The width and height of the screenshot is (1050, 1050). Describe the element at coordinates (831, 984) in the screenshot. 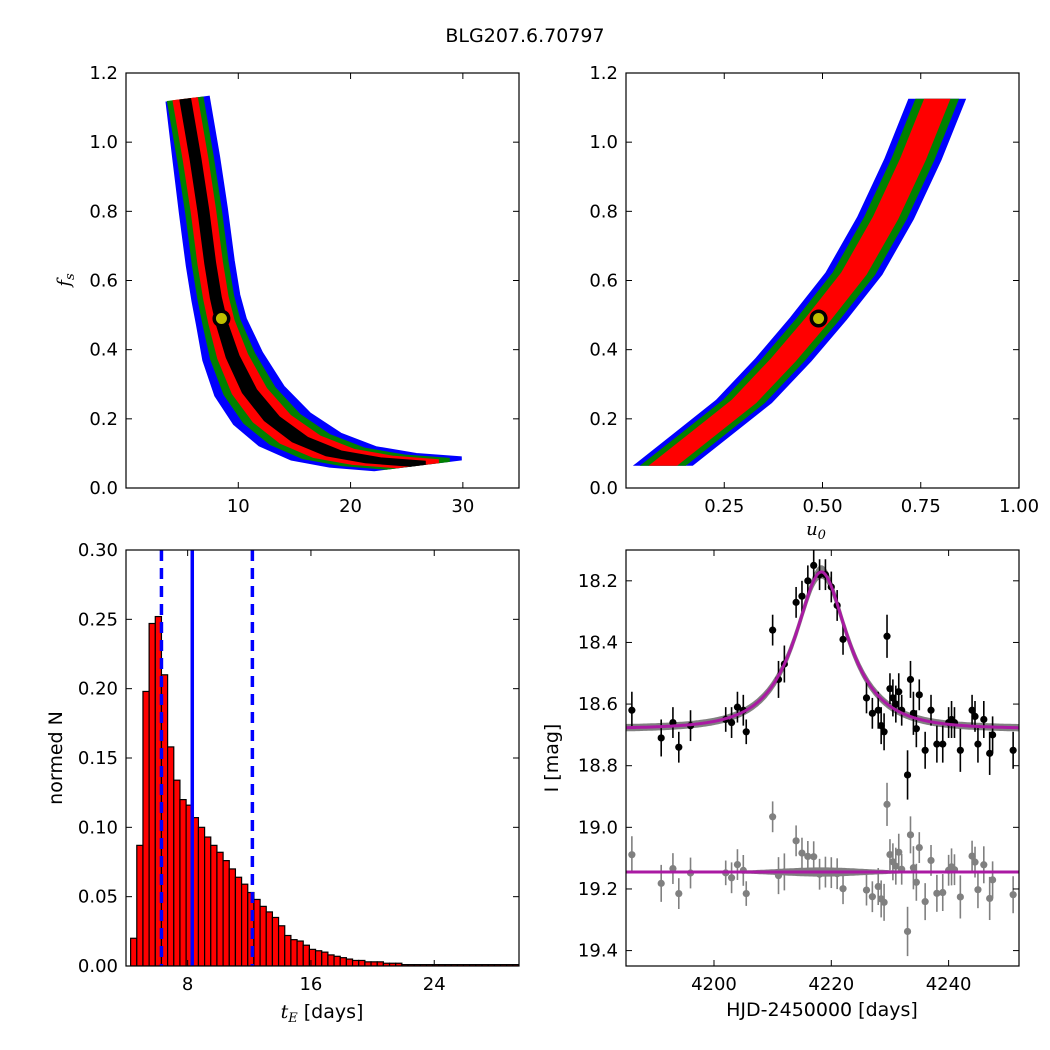

I see `lightcurve-xtick-label: 4220` at that location.